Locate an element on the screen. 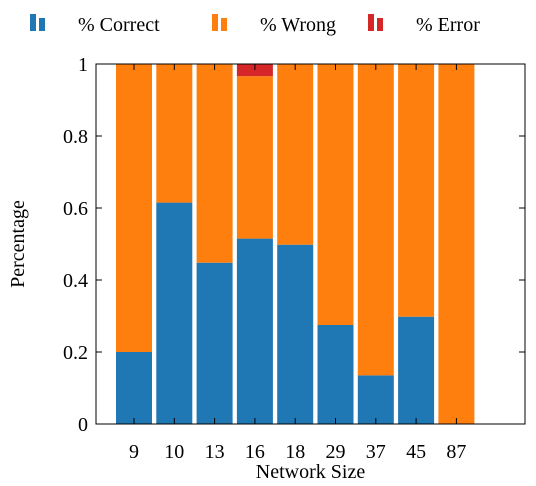  legend-item-3: % Error is located at coordinates (424, 25).